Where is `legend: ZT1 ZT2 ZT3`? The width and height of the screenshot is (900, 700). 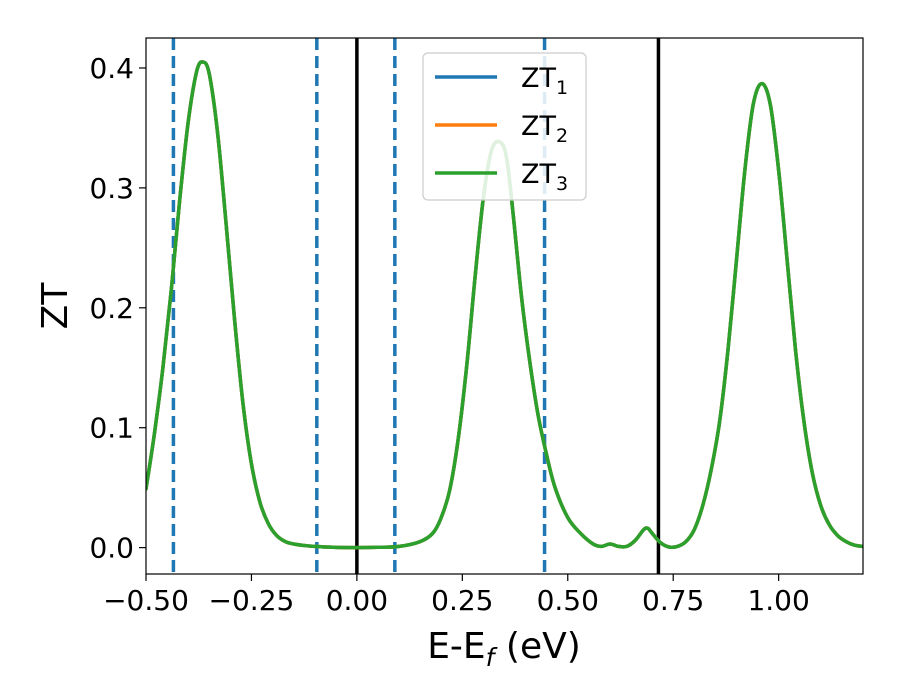 legend: ZT1 ZT2 ZT3 is located at coordinates (504, 126).